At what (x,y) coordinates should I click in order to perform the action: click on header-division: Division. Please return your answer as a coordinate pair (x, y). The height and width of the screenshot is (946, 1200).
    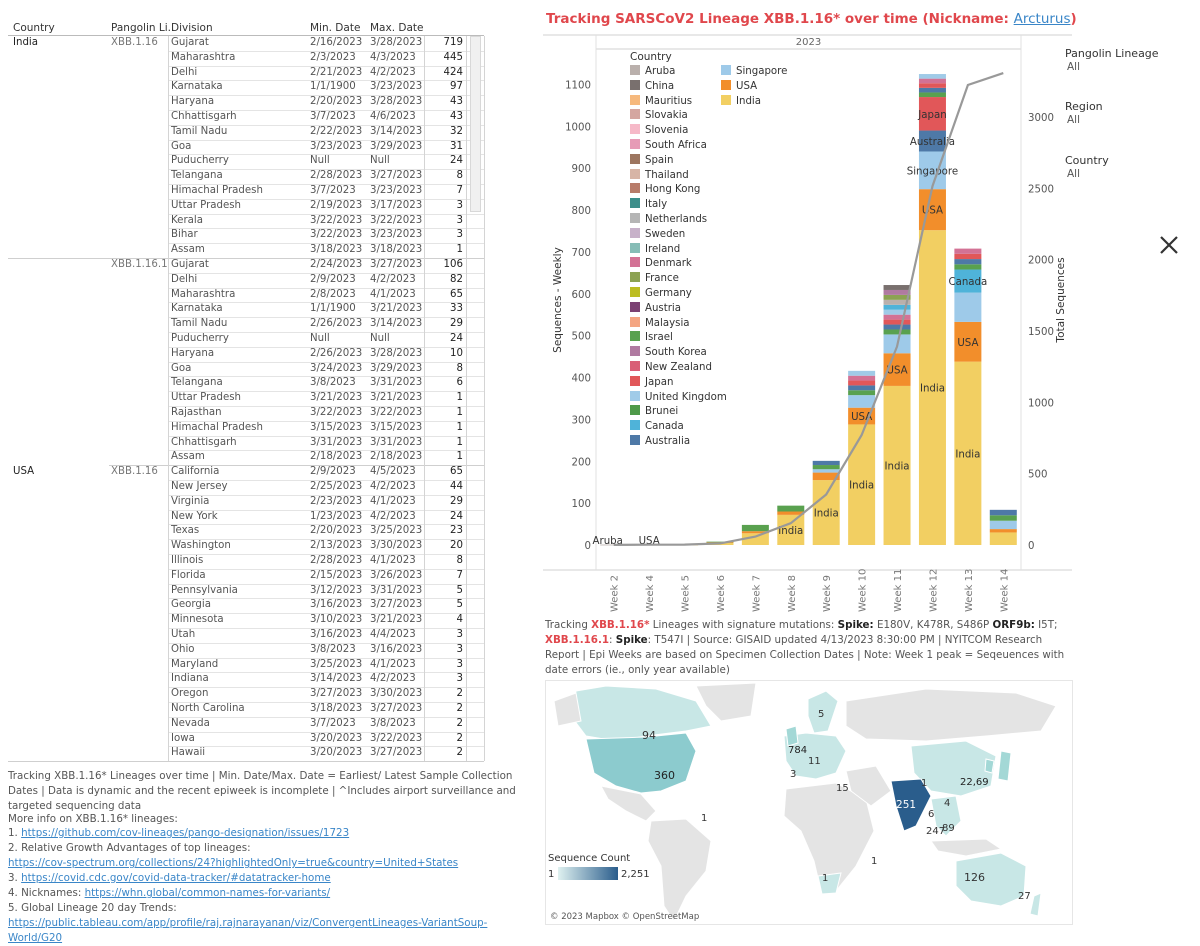
    Looking at the image, I should click on (192, 28).